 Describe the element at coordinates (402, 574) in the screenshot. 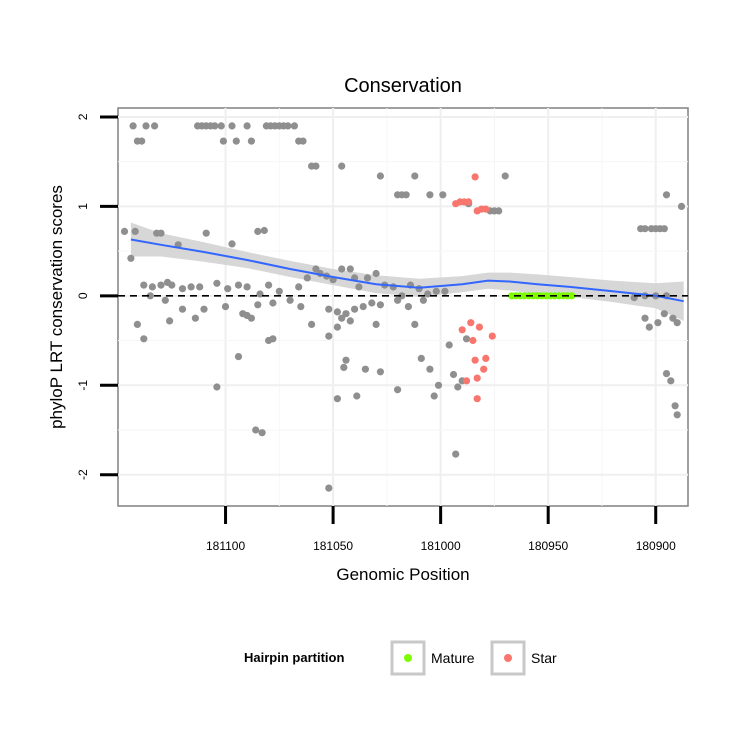

I see `x-axis-title: Genomic Position` at that location.